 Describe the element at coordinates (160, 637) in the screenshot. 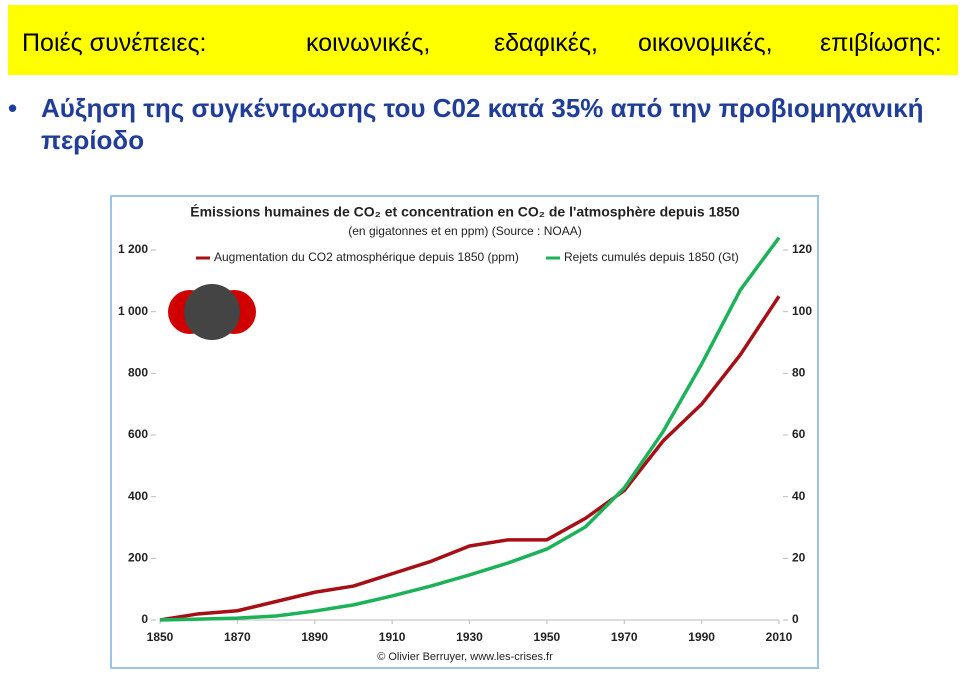

I see `x-tick-label: 1850` at that location.